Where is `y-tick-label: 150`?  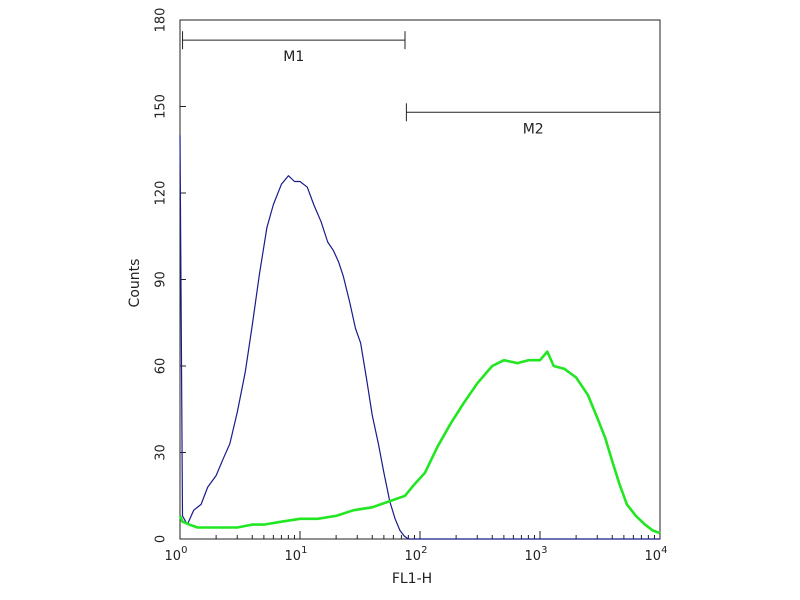 y-tick-label: 150 is located at coordinates (161, 106).